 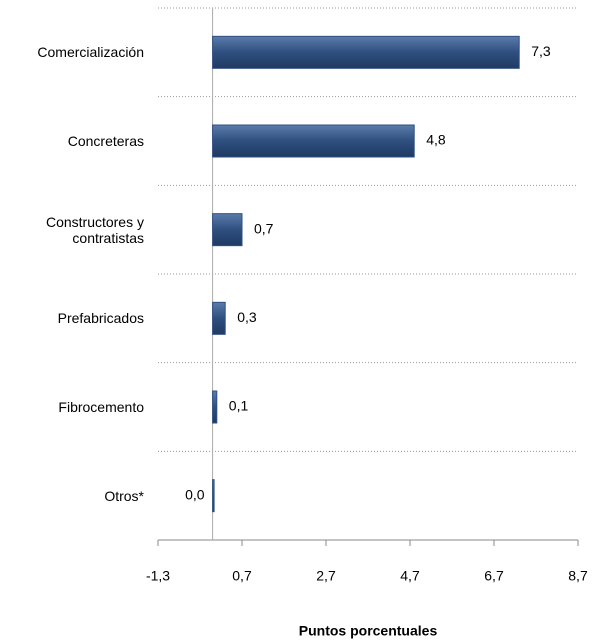 What do you see at coordinates (242, 576) in the screenshot?
I see `x-tick-label: 0,7` at bounding box center [242, 576].